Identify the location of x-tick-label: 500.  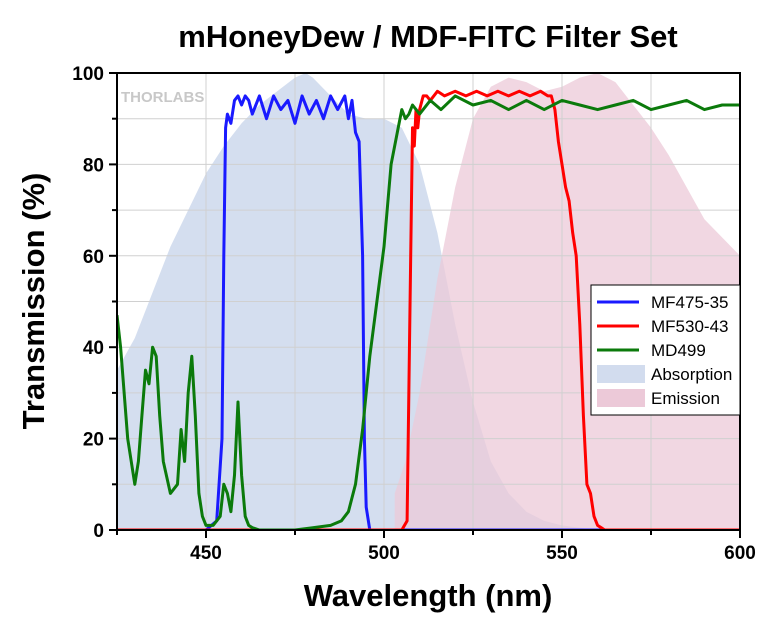
(384, 553).